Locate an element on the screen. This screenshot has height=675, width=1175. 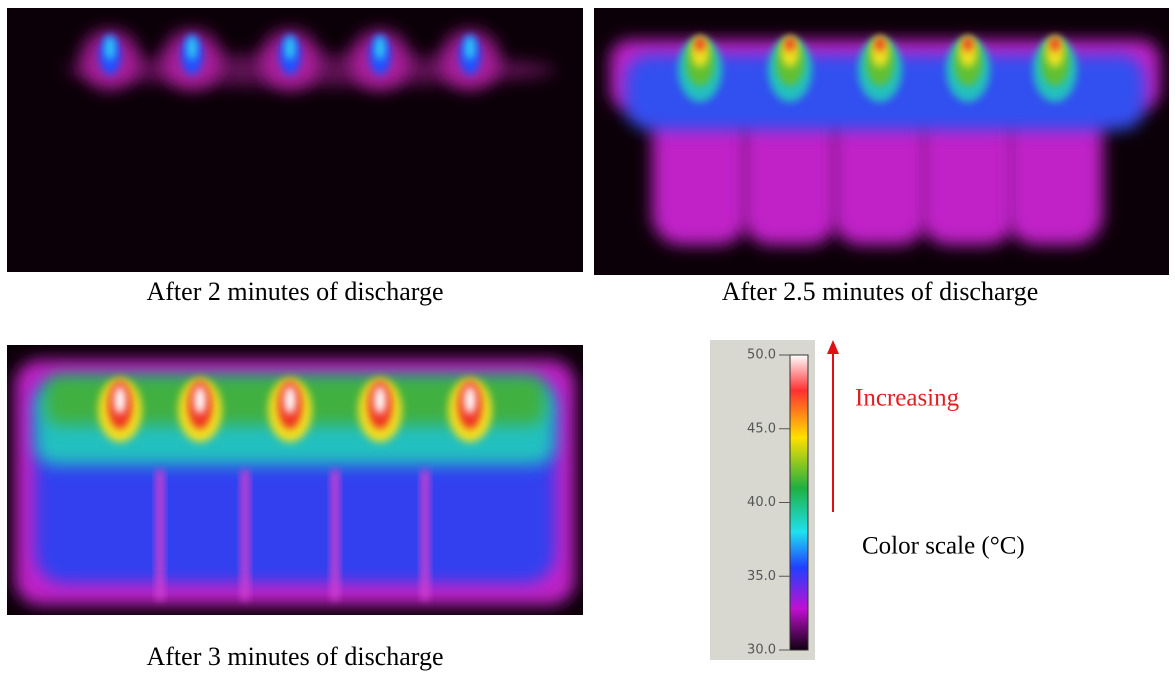
tick-label: 30.0 is located at coordinates (761, 650).